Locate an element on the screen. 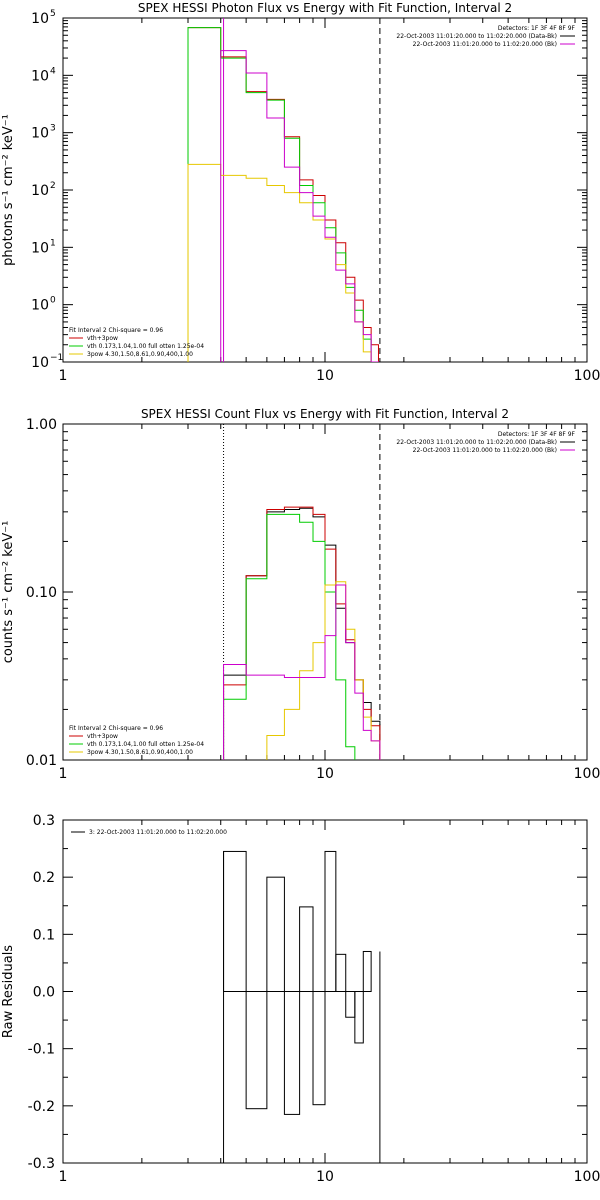 Image resolution: width=600 pixels, height=1200 pixels. y-tick-label: -0.2 is located at coordinates (41, 1107).